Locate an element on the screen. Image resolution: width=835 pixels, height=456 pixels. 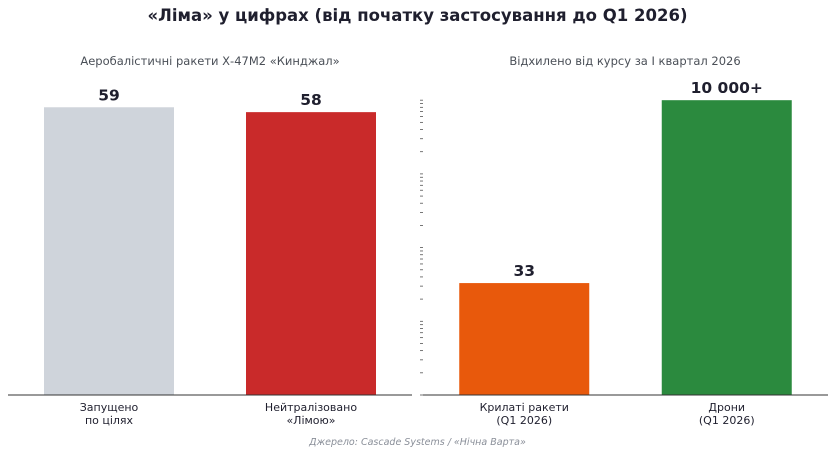
x-tick-label-1-2: Нейтралізовано «Лімою» is located at coordinates (311, 414).